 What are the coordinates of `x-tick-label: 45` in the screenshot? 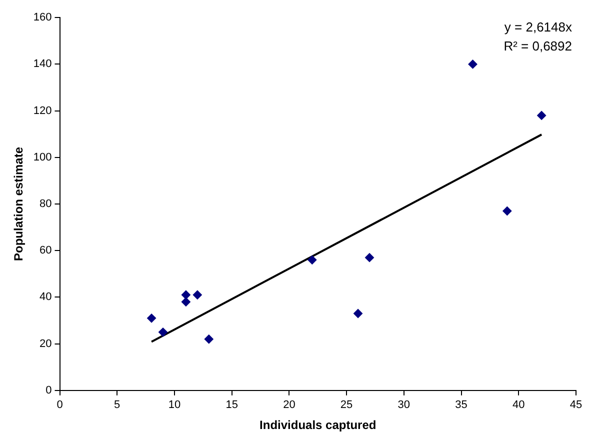 It's located at (576, 405).